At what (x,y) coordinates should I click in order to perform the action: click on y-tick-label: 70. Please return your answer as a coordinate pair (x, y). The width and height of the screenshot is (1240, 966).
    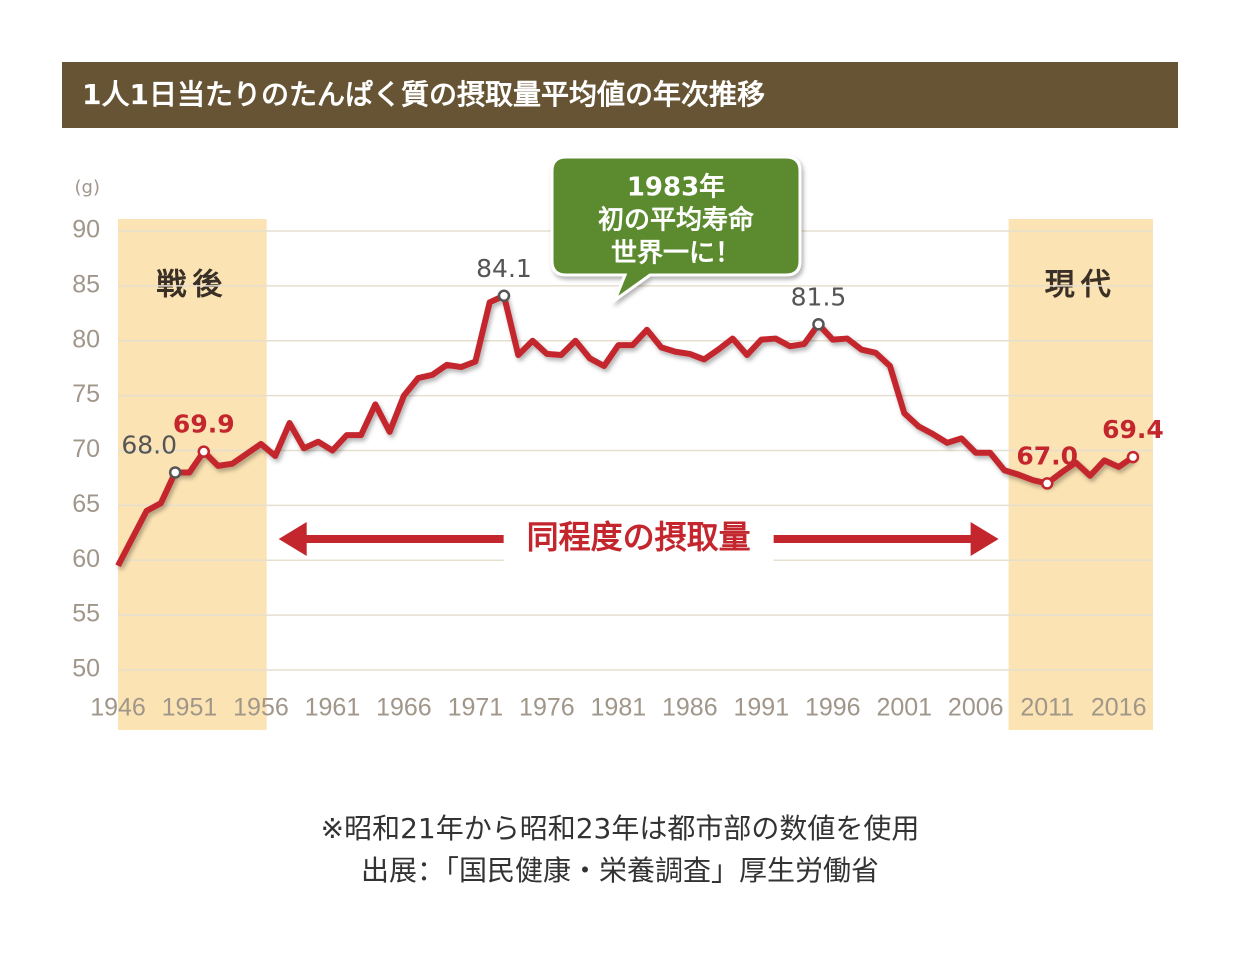
    Looking at the image, I should click on (86, 449).